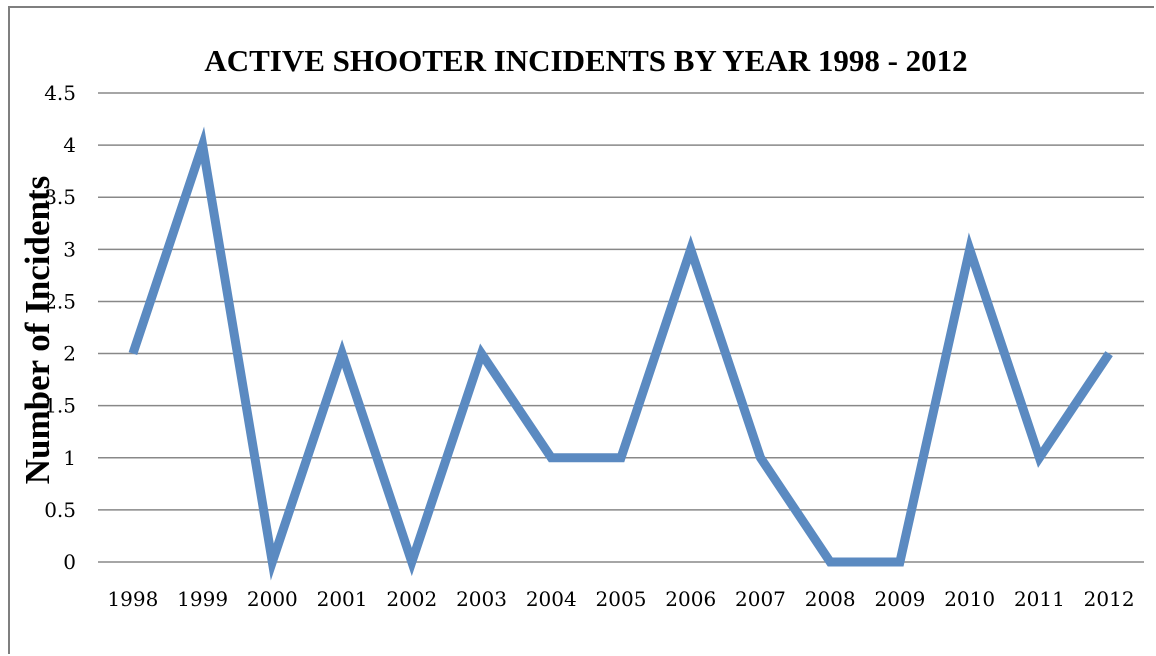 The width and height of the screenshot is (1156, 656). What do you see at coordinates (411, 599) in the screenshot?
I see `x-tick-label: 2002` at bounding box center [411, 599].